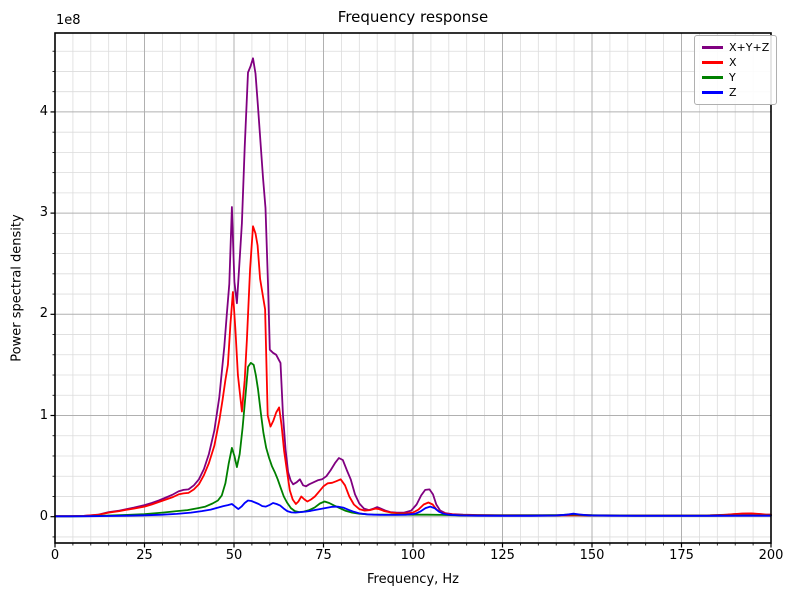  I want to click on x-tick-label: 75, so click(323, 555).